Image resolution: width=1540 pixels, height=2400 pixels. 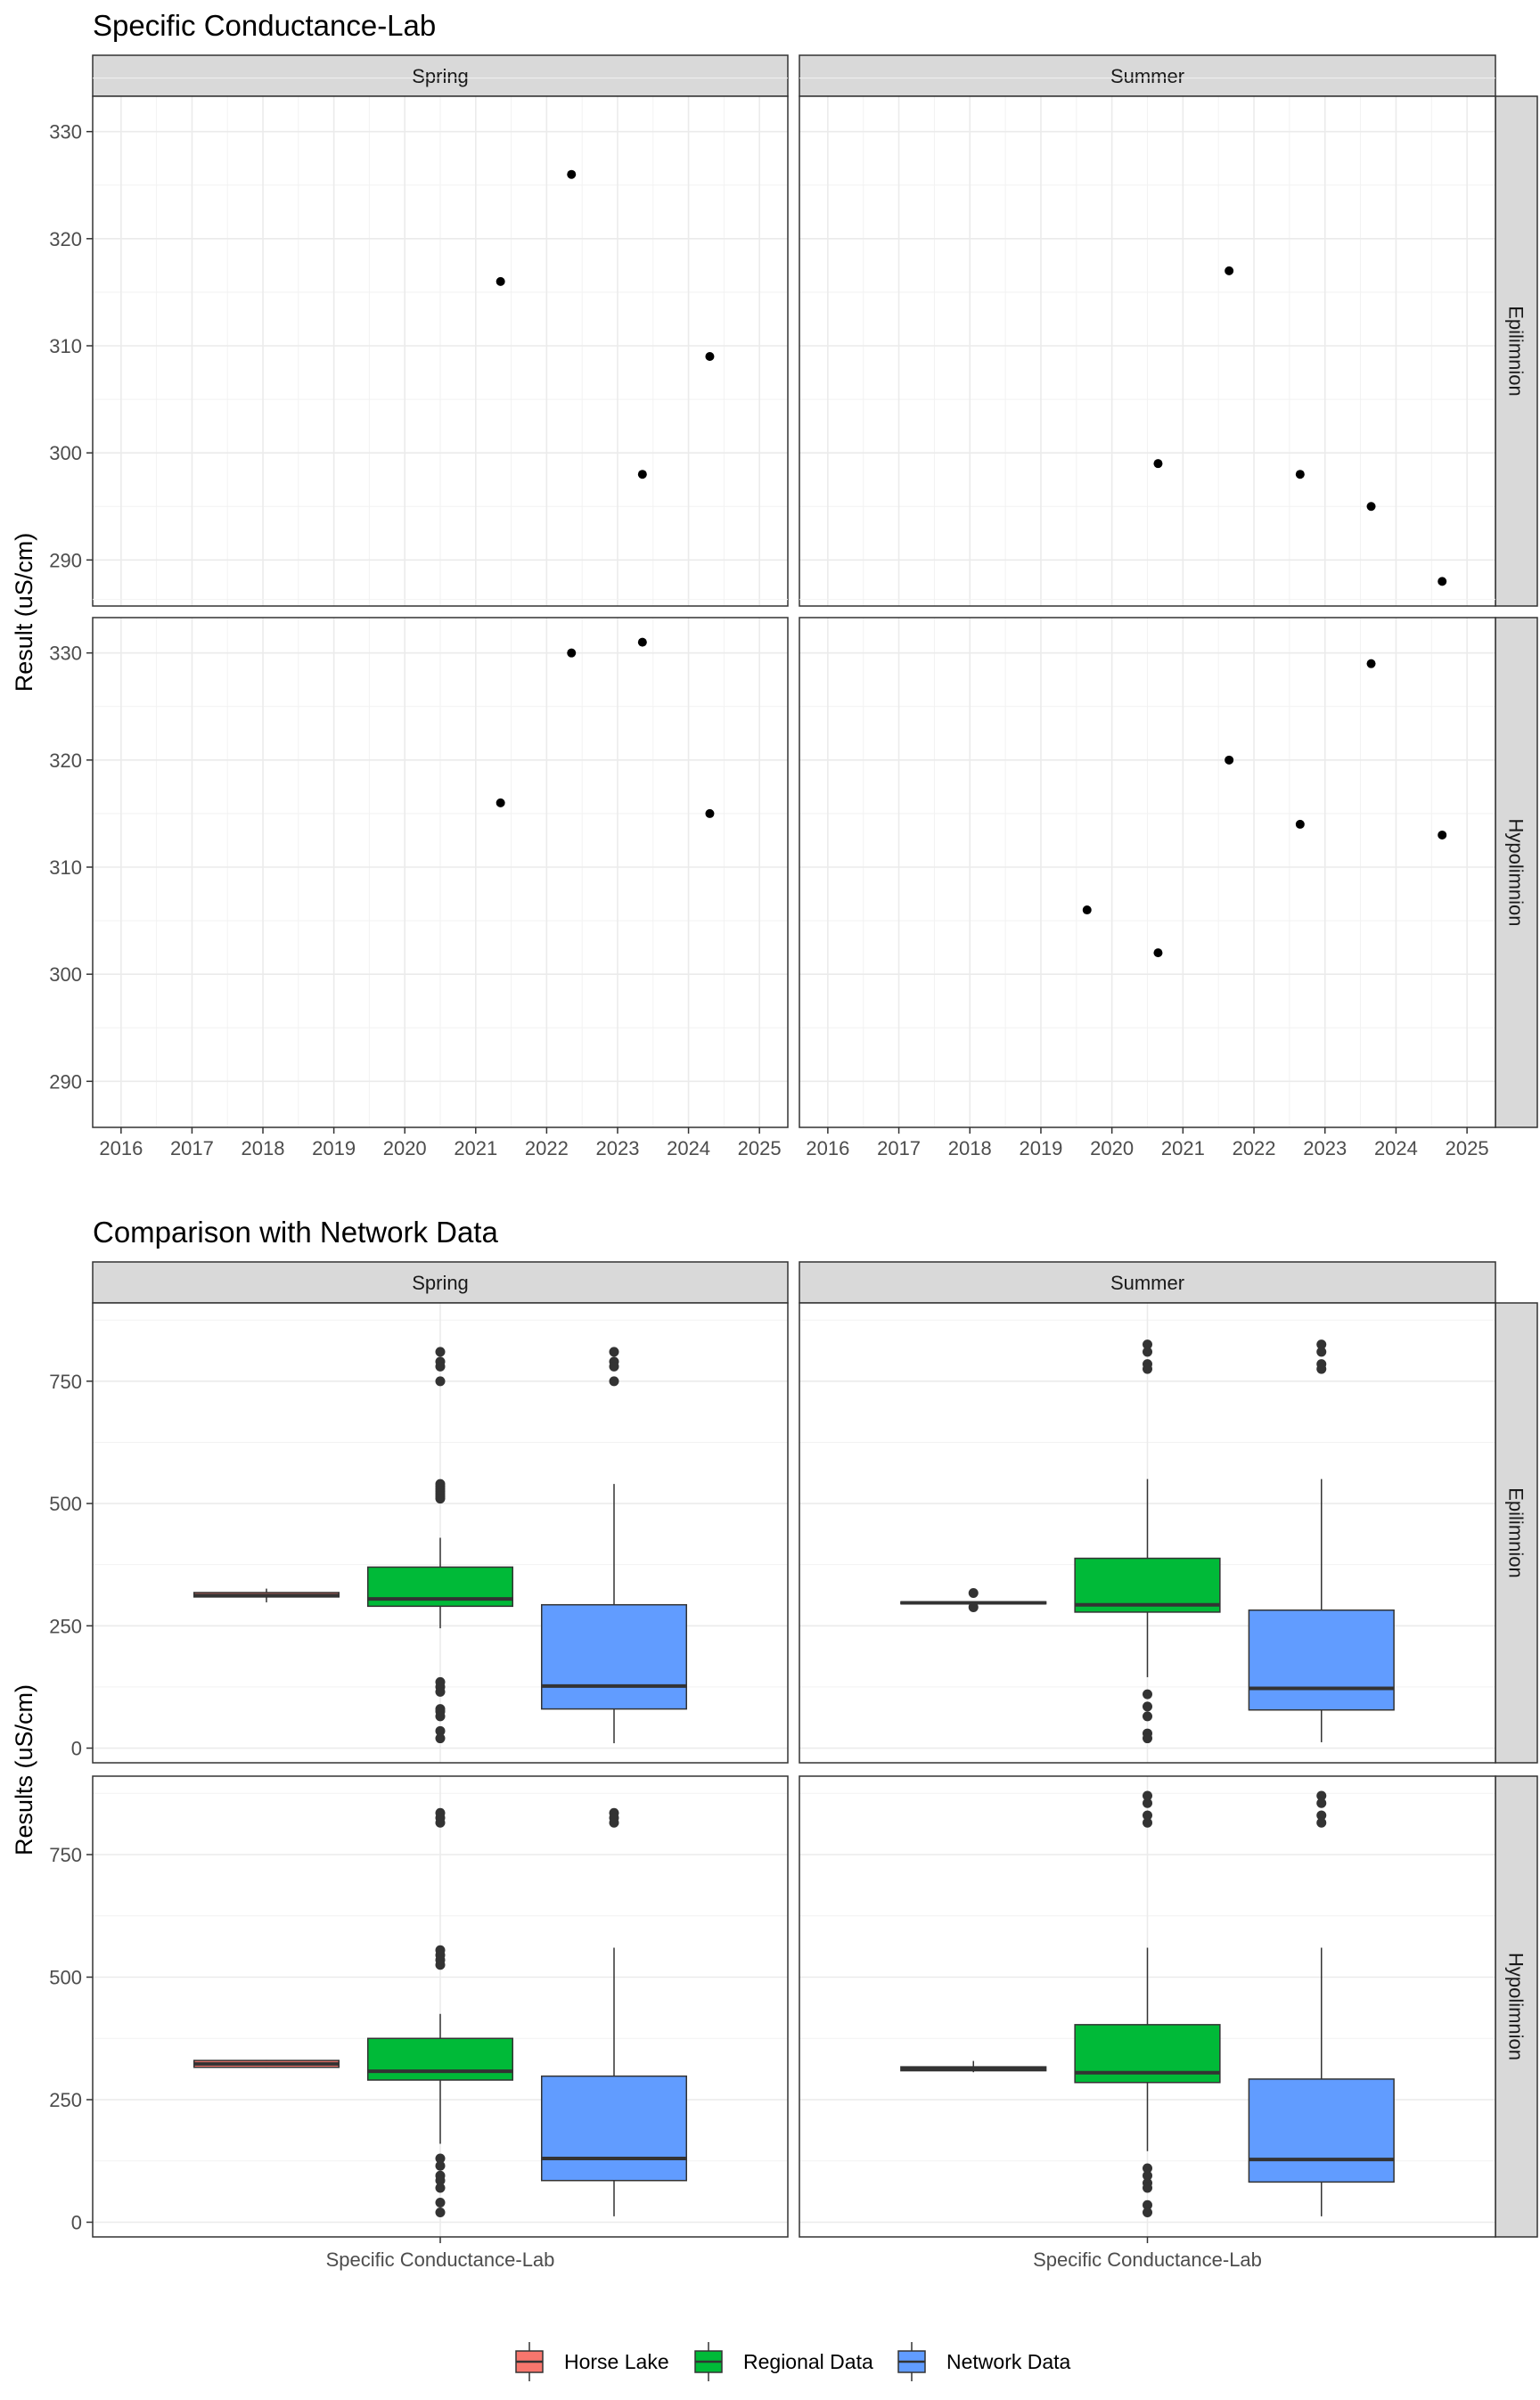 I want to click on chart1-strip-label-epilimnion: Epilimnion, so click(x=1516, y=351).